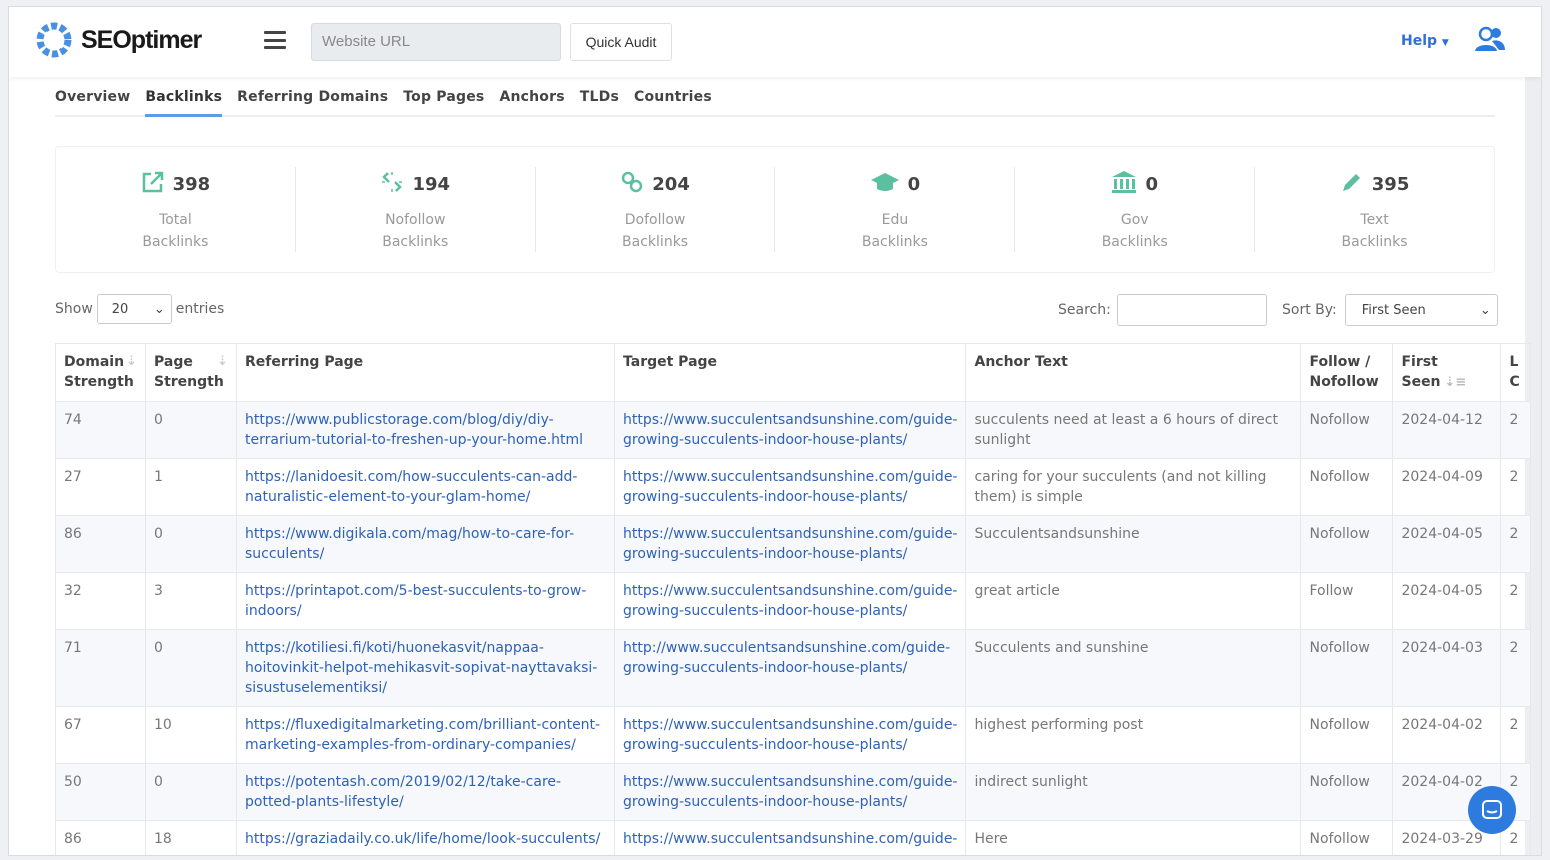  What do you see at coordinates (141, 39) in the screenshot?
I see `brand-name: SEOptimer` at bounding box center [141, 39].